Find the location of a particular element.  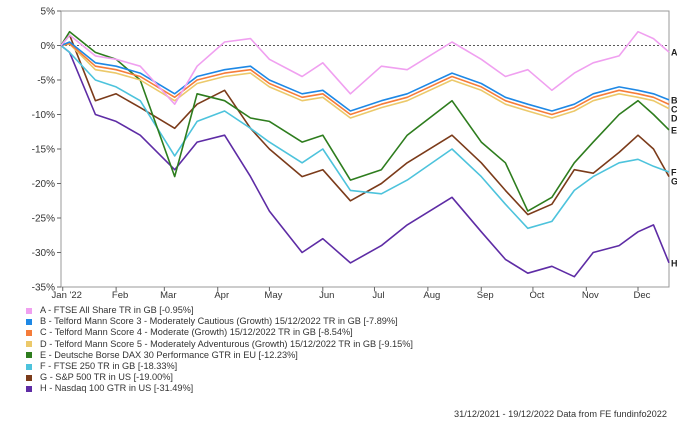

end-label-c: C is located at coordinates (674, 109).